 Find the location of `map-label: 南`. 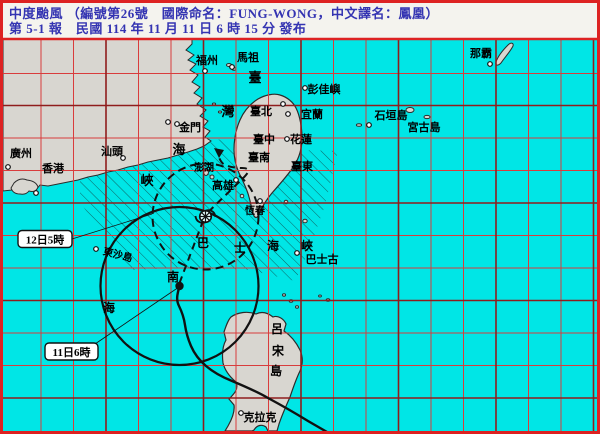

map-label: 南 is located at coordinates (173, 276).